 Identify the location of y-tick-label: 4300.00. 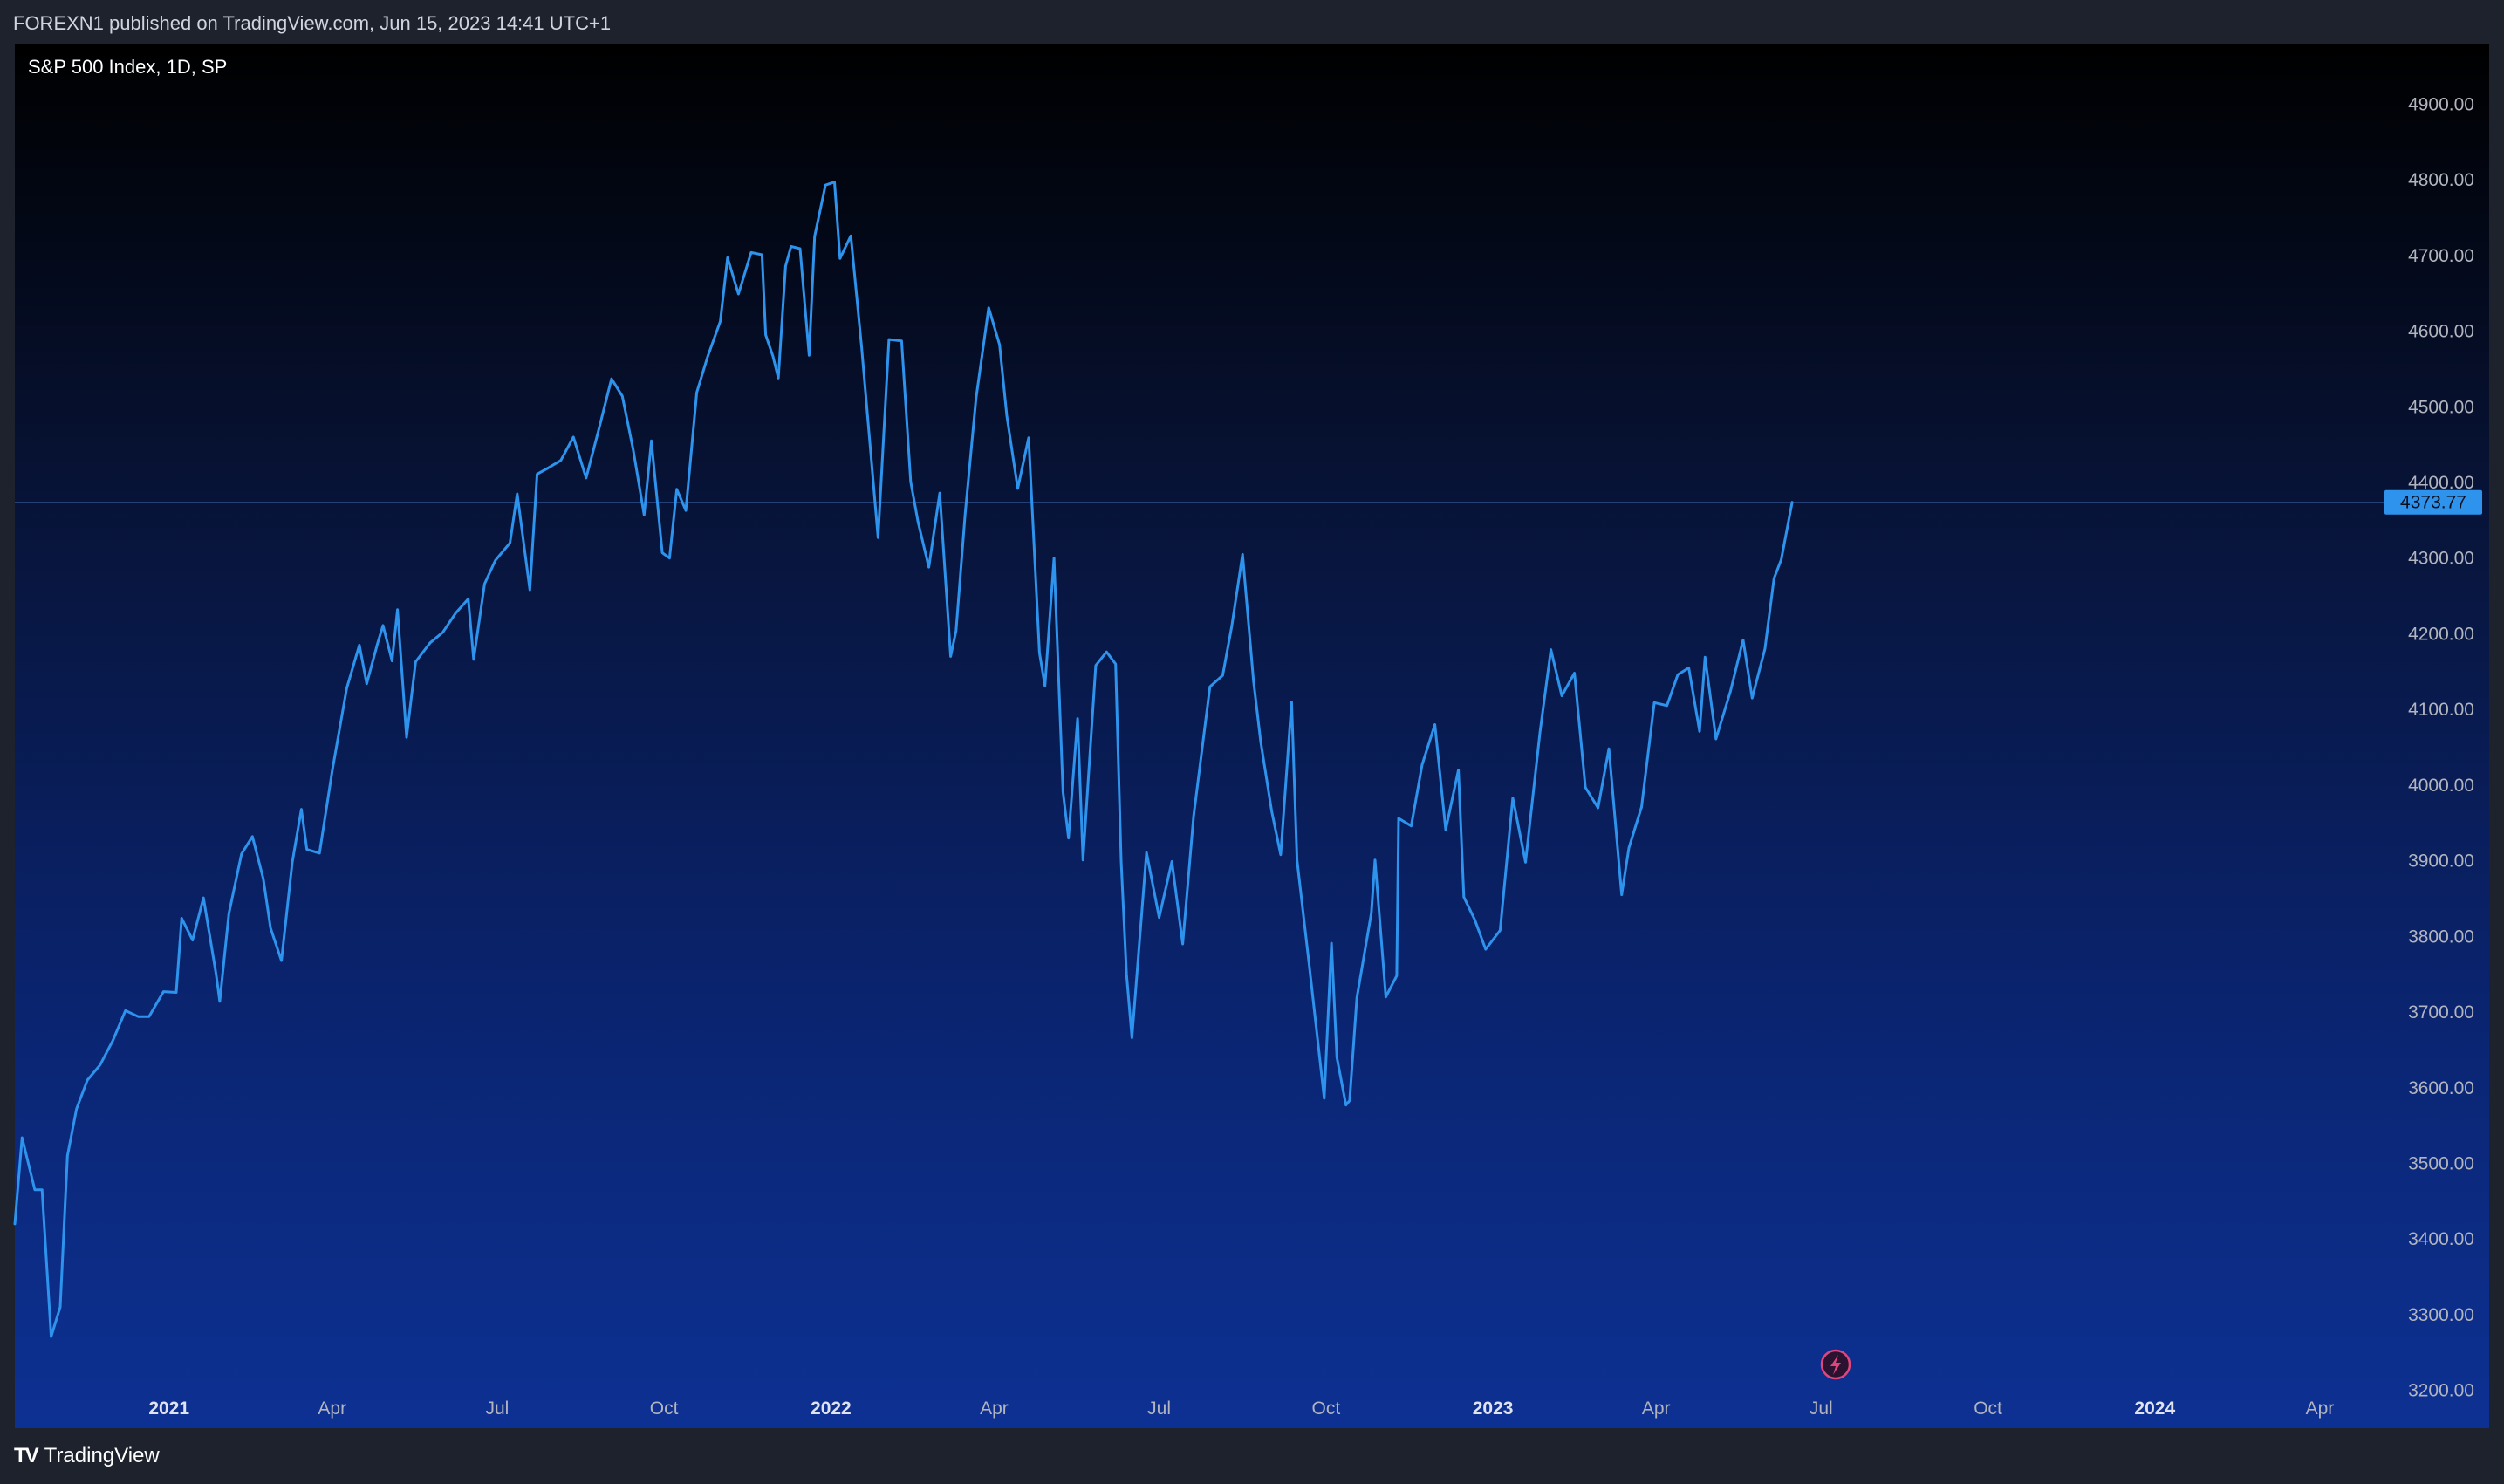
(2441, 559).